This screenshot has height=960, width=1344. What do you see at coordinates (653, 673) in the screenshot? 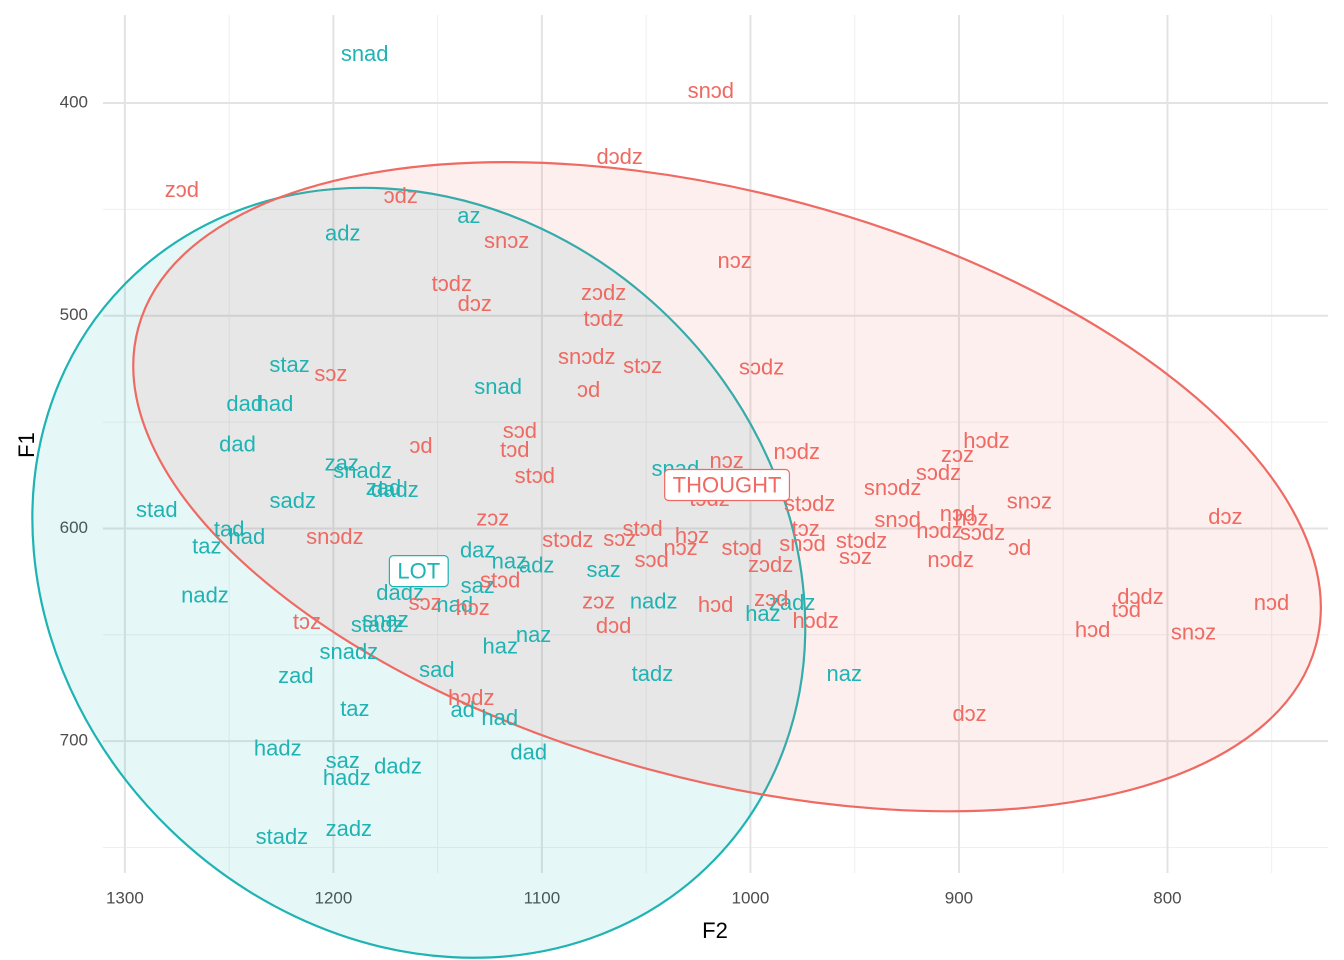
I see `point-label: tadz` at bounding box center [653, 673].